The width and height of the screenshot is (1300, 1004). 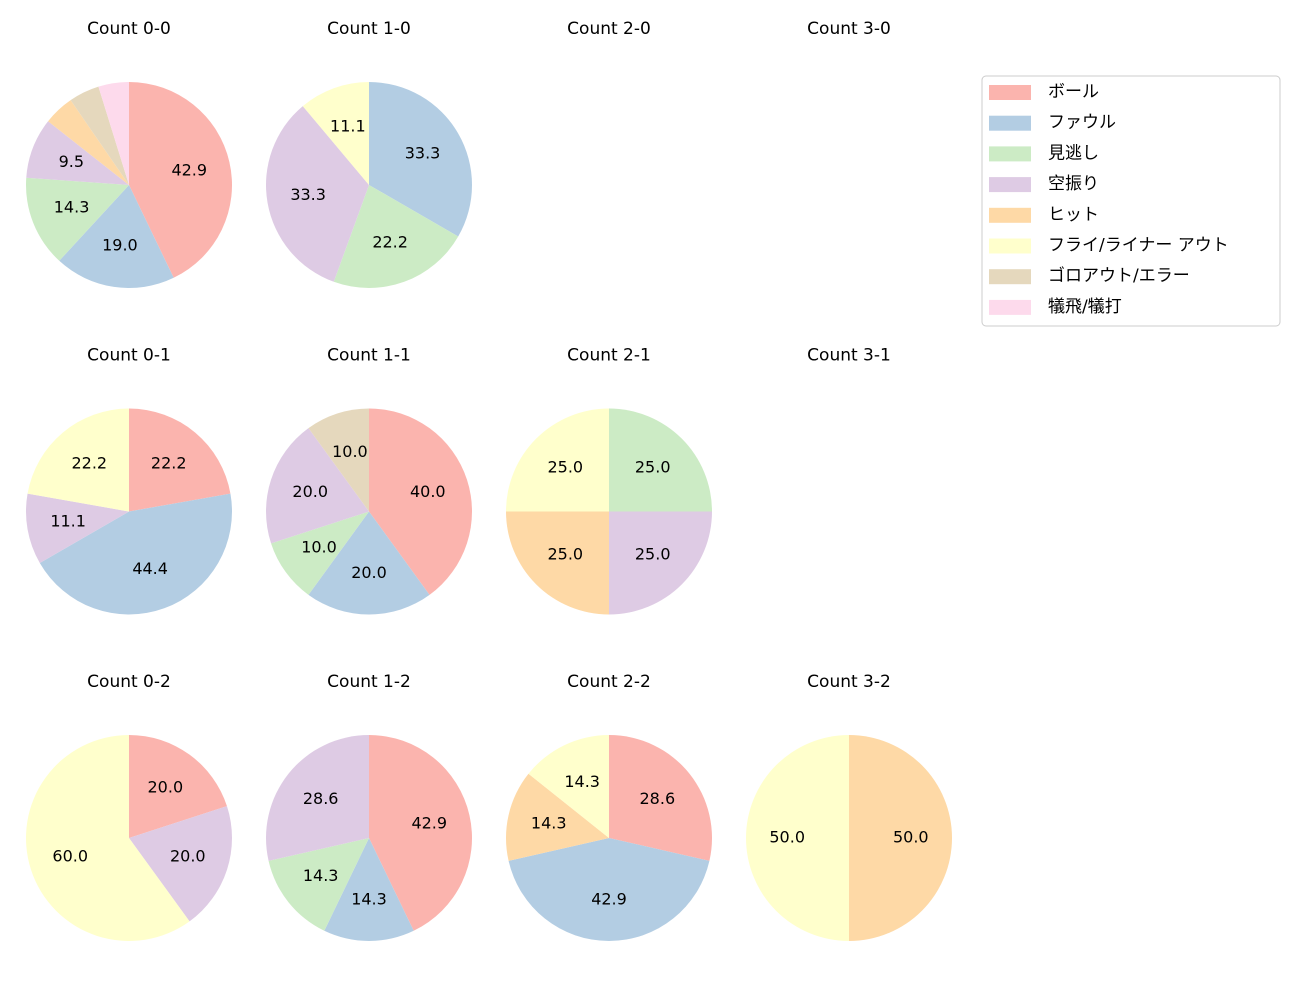 What do you see at coordinates (1082, 123) in the screenshot?
I see `legend-label: ファウル` at bounding box center [1082, 123].